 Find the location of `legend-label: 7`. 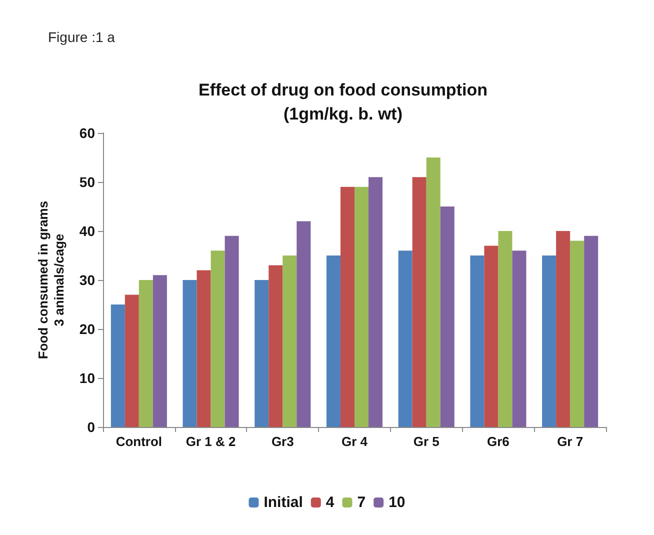

legend-label: 7 is located at coordinates (361, 502).